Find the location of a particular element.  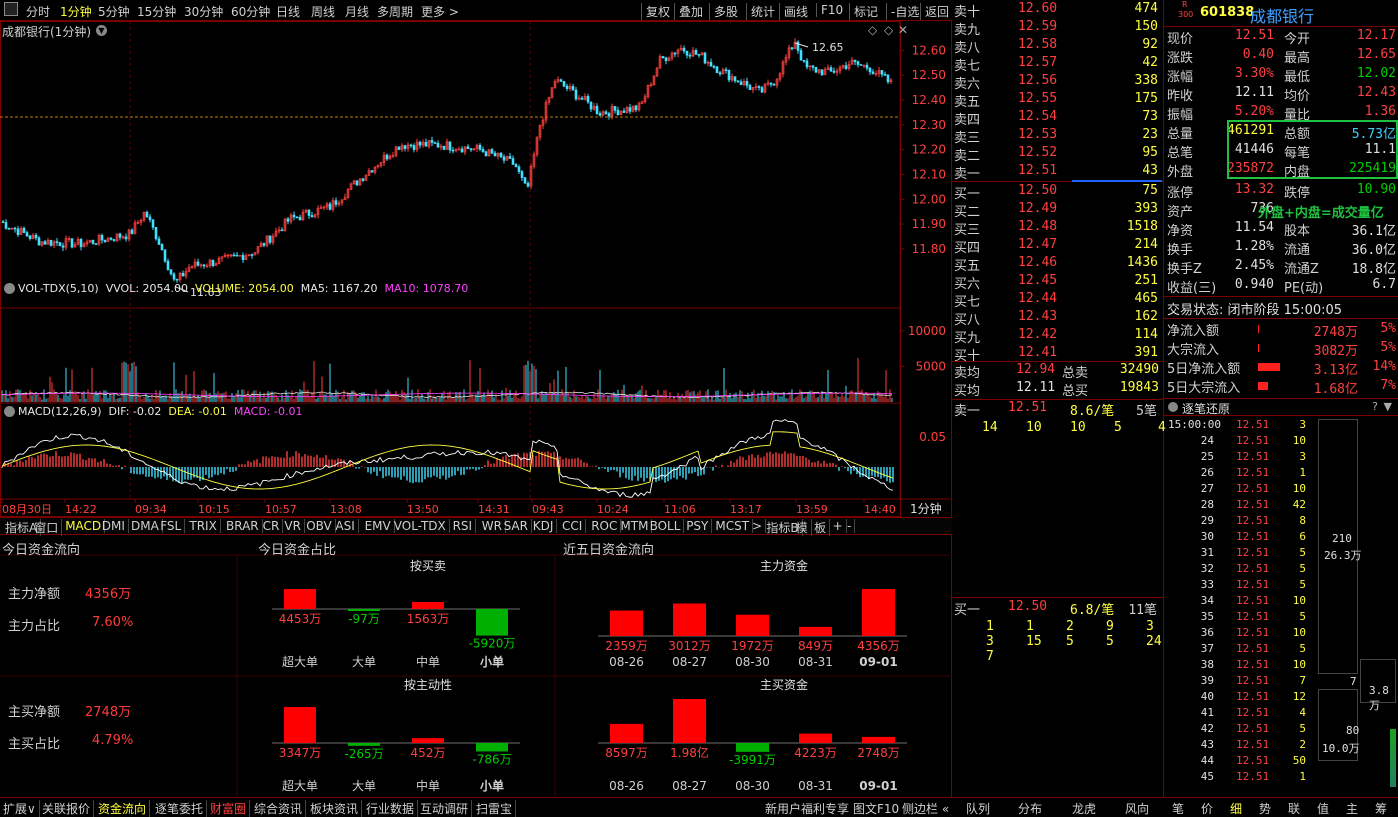

orderbook-tab-2: 龙虎 is located at coordinates (1084, 809).